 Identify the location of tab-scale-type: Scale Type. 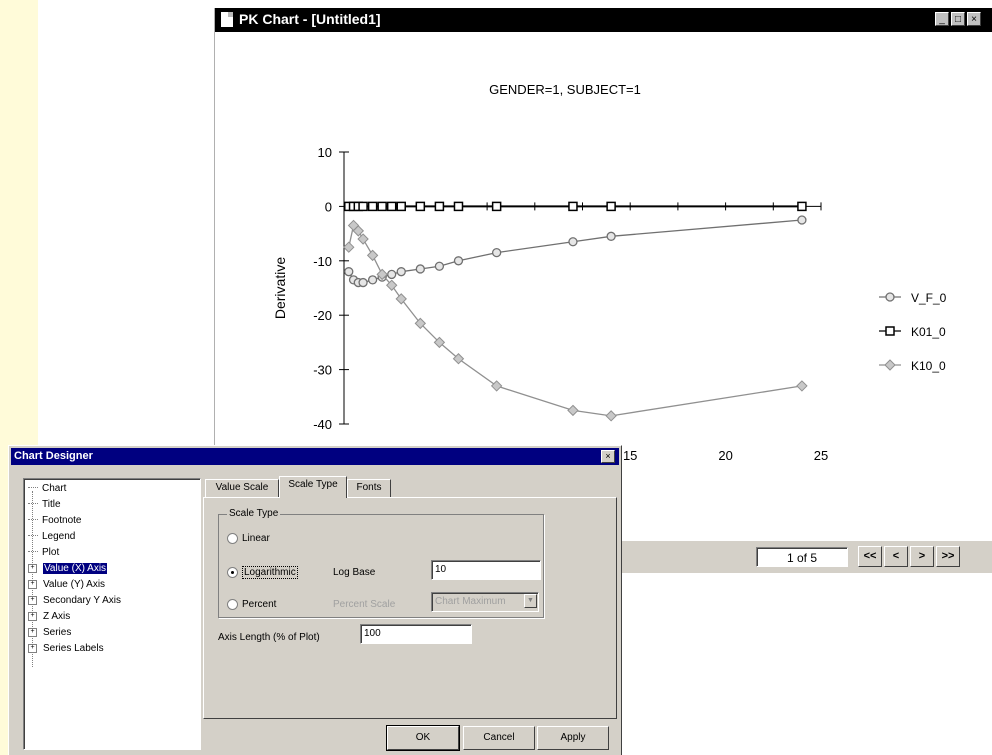
(313, 487).